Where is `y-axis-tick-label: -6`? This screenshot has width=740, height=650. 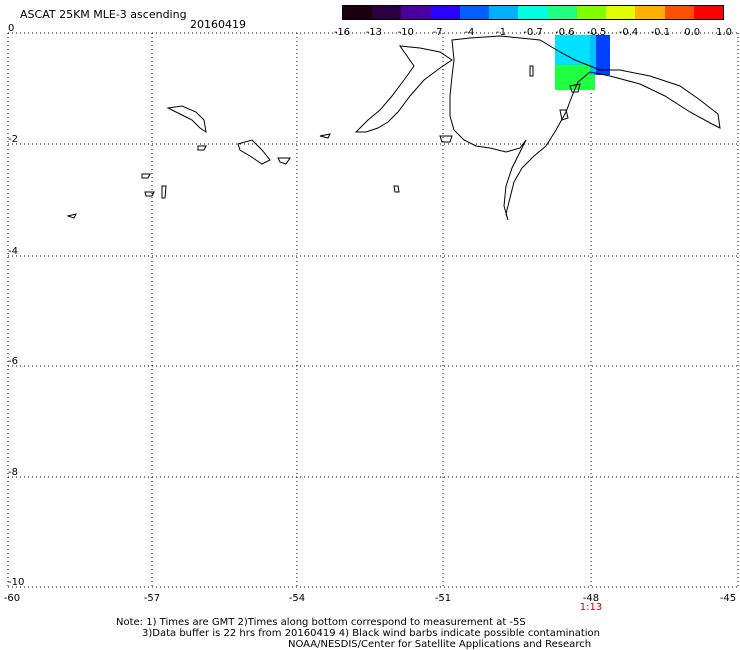
y-axis-tick-label: -6 is located at coordinates (13, 361).